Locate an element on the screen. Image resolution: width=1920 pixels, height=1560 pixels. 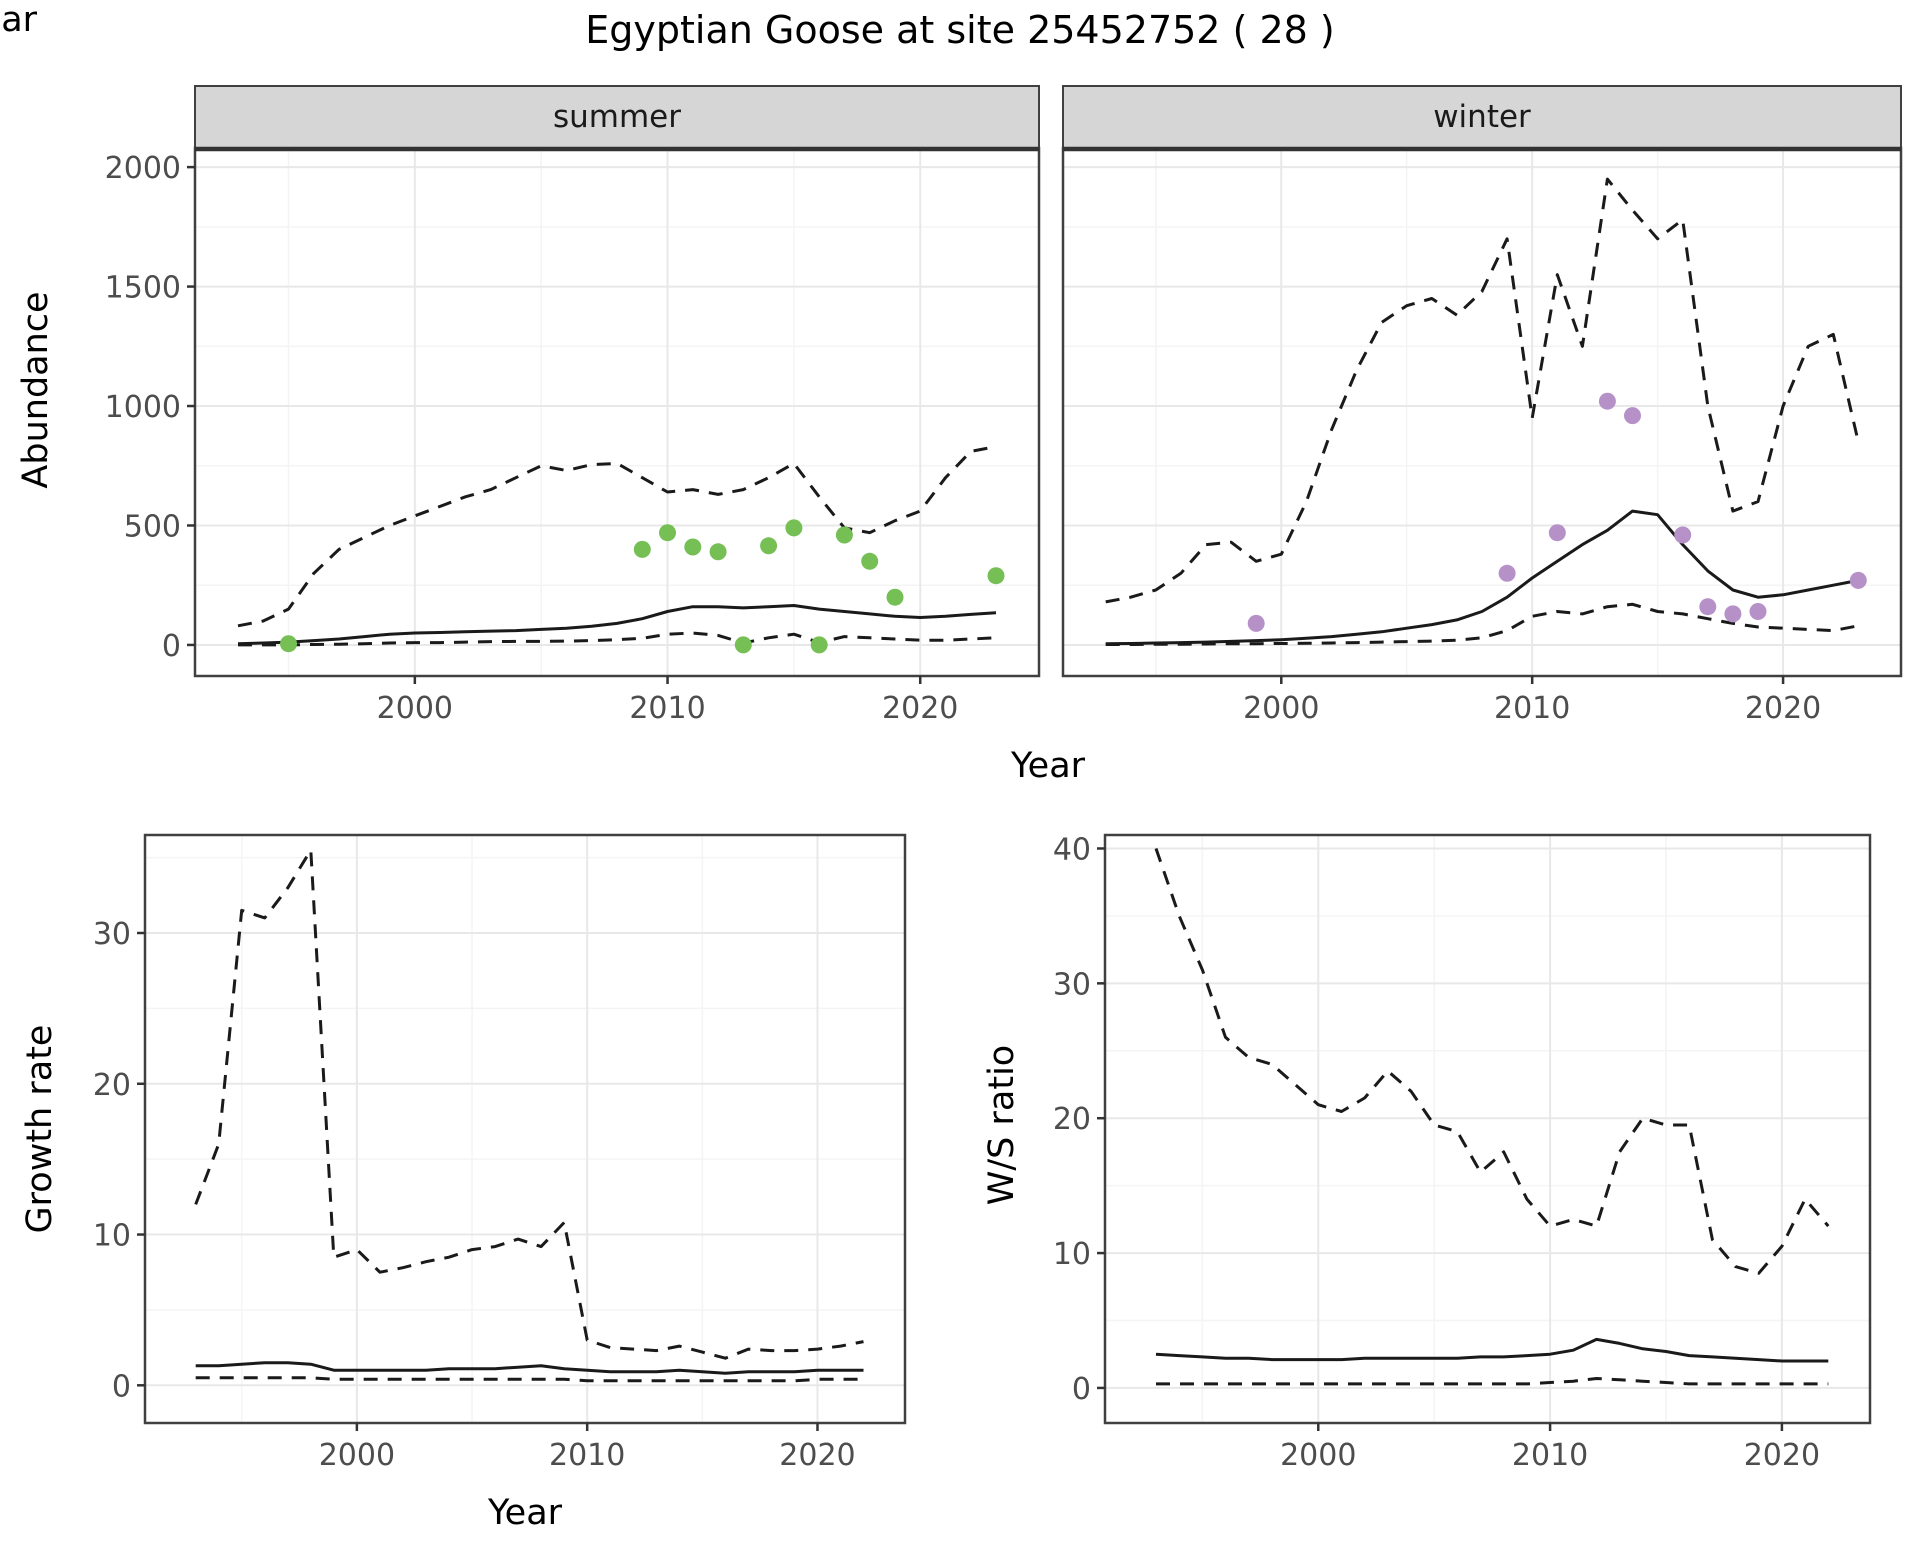
growth-rate-axis-label: Growth rate is located at coordinates (40, 1129).